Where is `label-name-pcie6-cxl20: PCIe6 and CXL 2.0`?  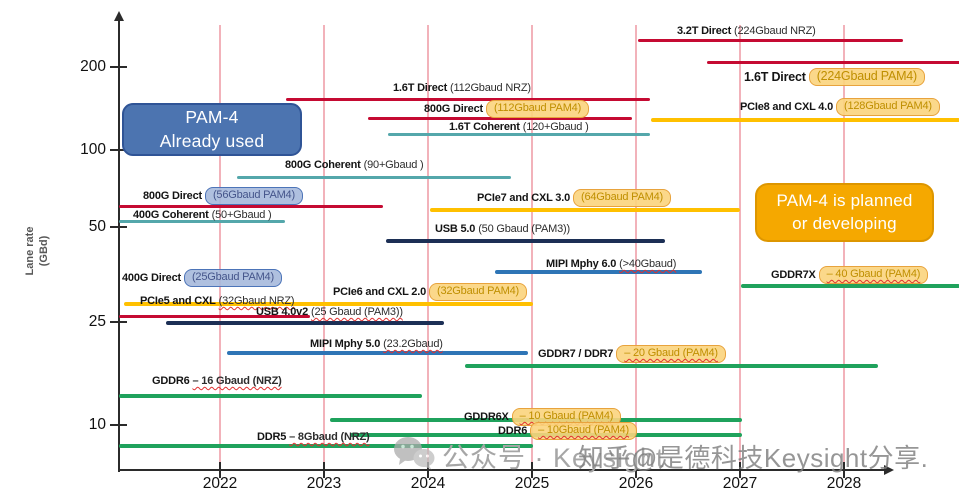 label-name-pcie6-cxl20: PCIe6 and CXL 2.0 is located at coordinates (379, 292).